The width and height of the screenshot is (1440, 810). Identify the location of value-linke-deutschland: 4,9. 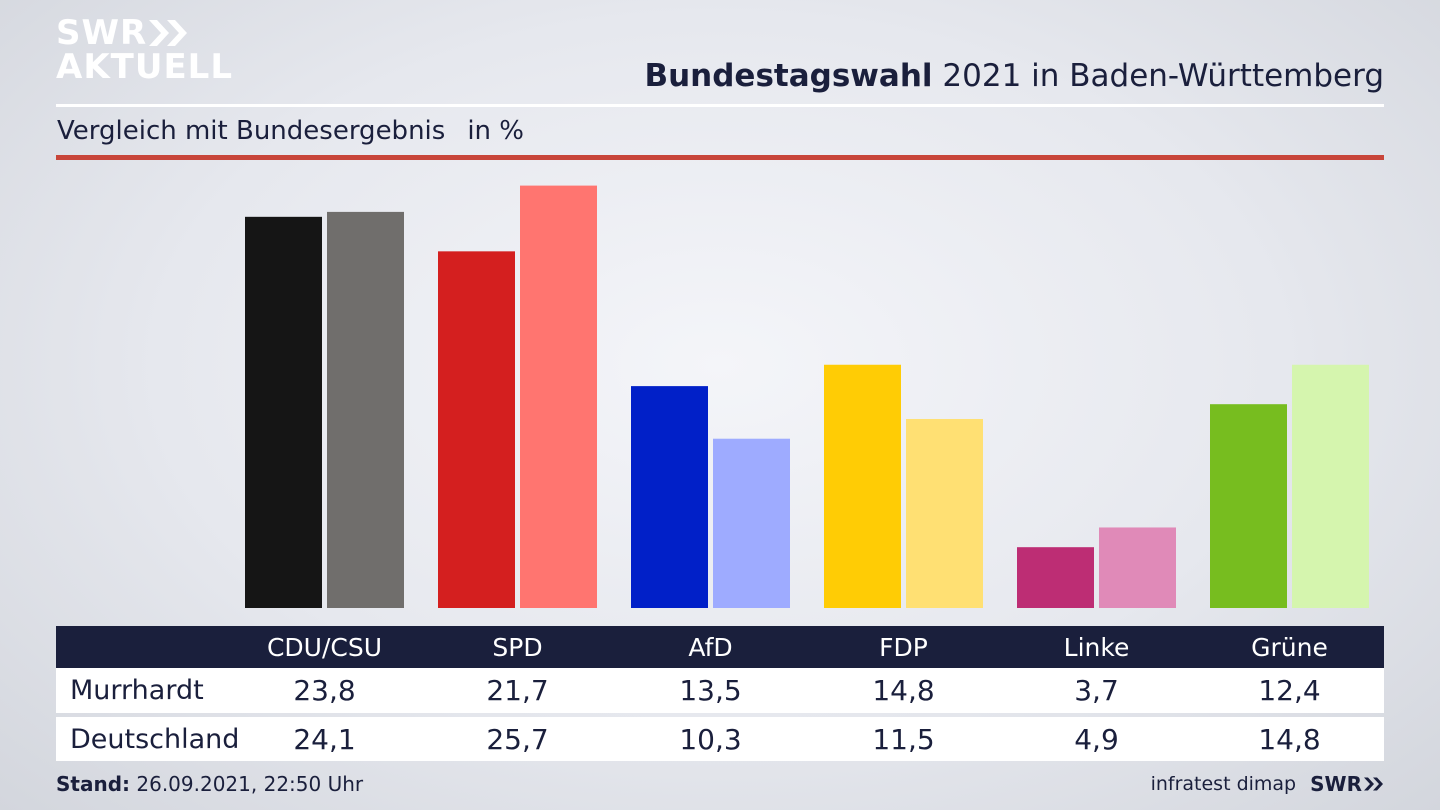
(1096, 739).